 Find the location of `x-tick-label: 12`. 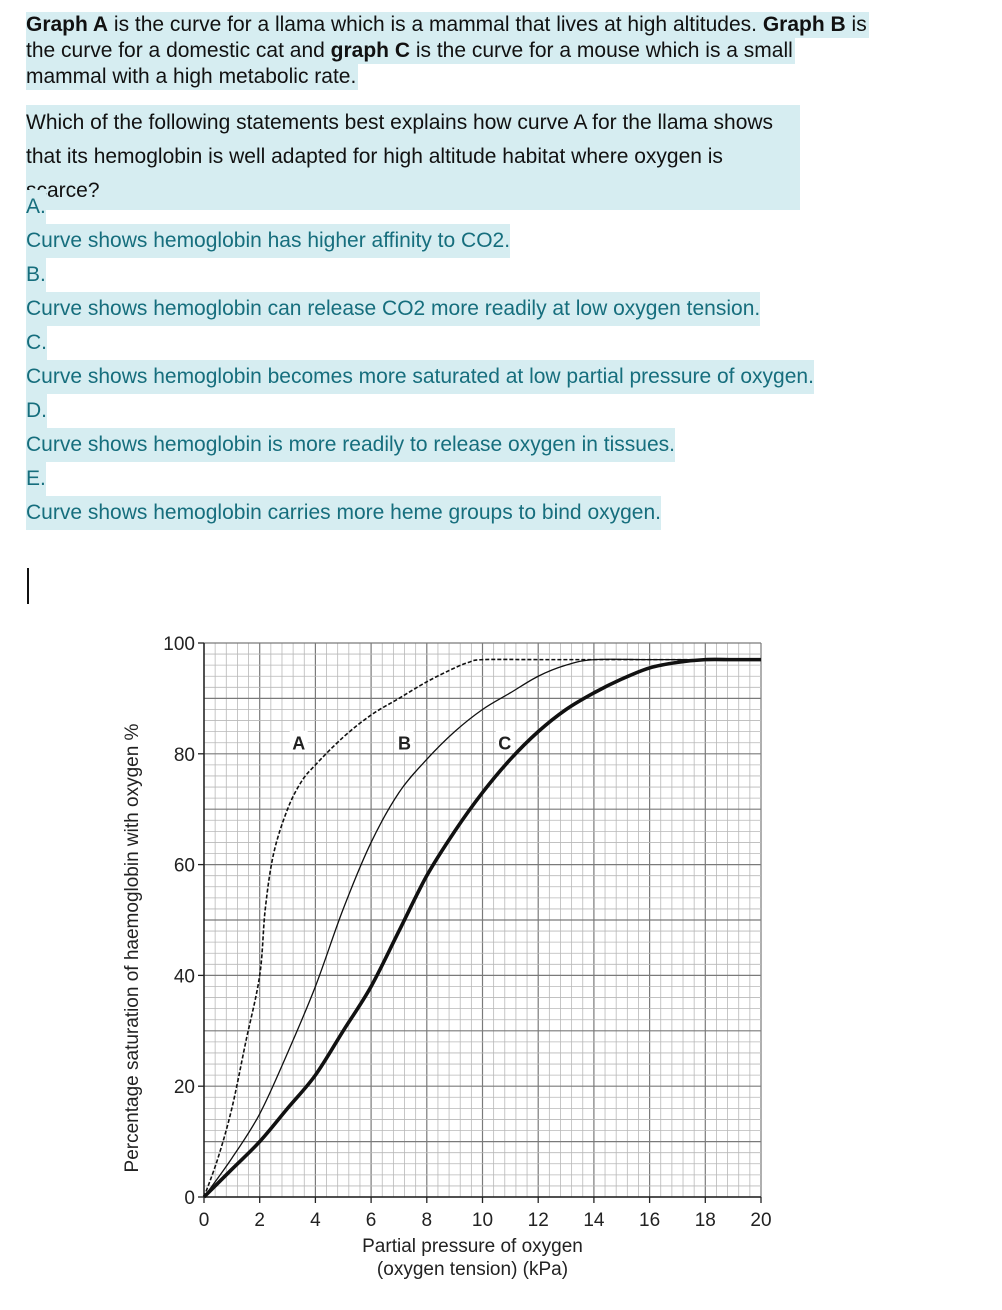

x-tick-label: 12 is located at coordinates (538, 1220).